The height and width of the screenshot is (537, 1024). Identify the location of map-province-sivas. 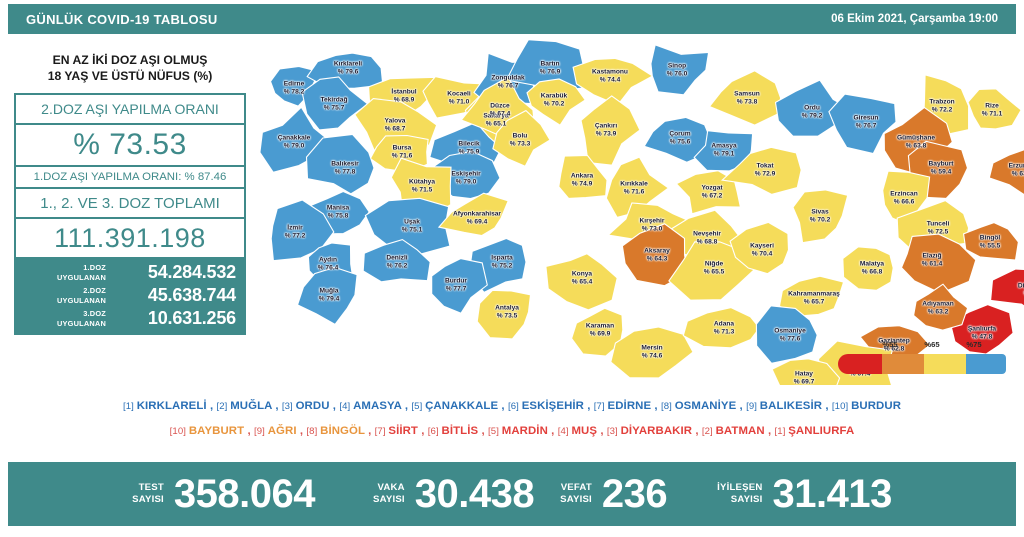
(820, 216).